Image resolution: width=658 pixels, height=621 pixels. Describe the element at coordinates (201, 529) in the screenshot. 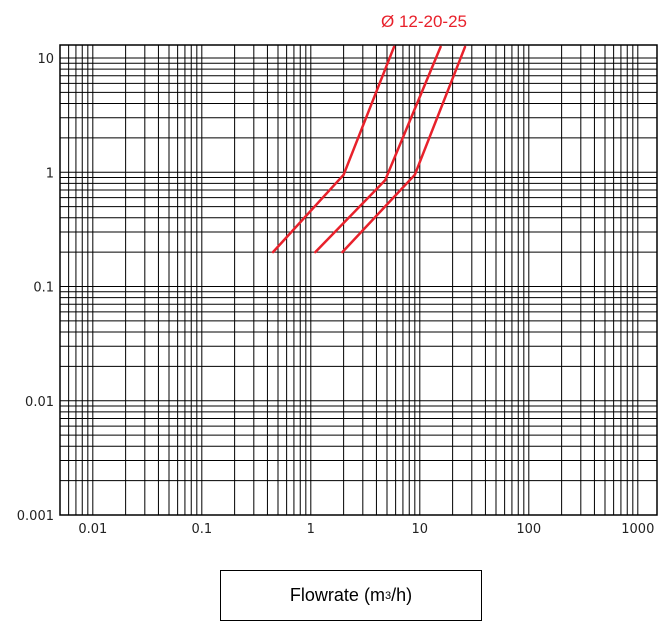

I see `x-tick-label: 0.1` at that location.